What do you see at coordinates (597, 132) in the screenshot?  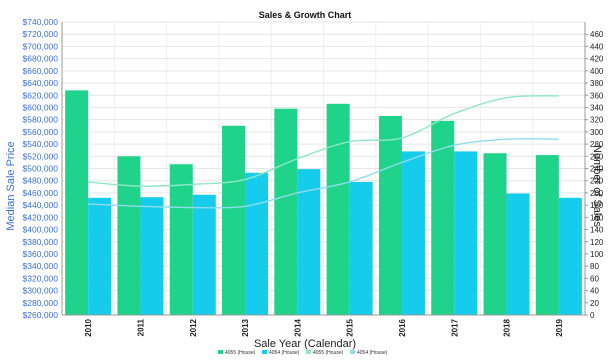 I see `y-tick-label-right: 300` at bounding box center [597, 132].